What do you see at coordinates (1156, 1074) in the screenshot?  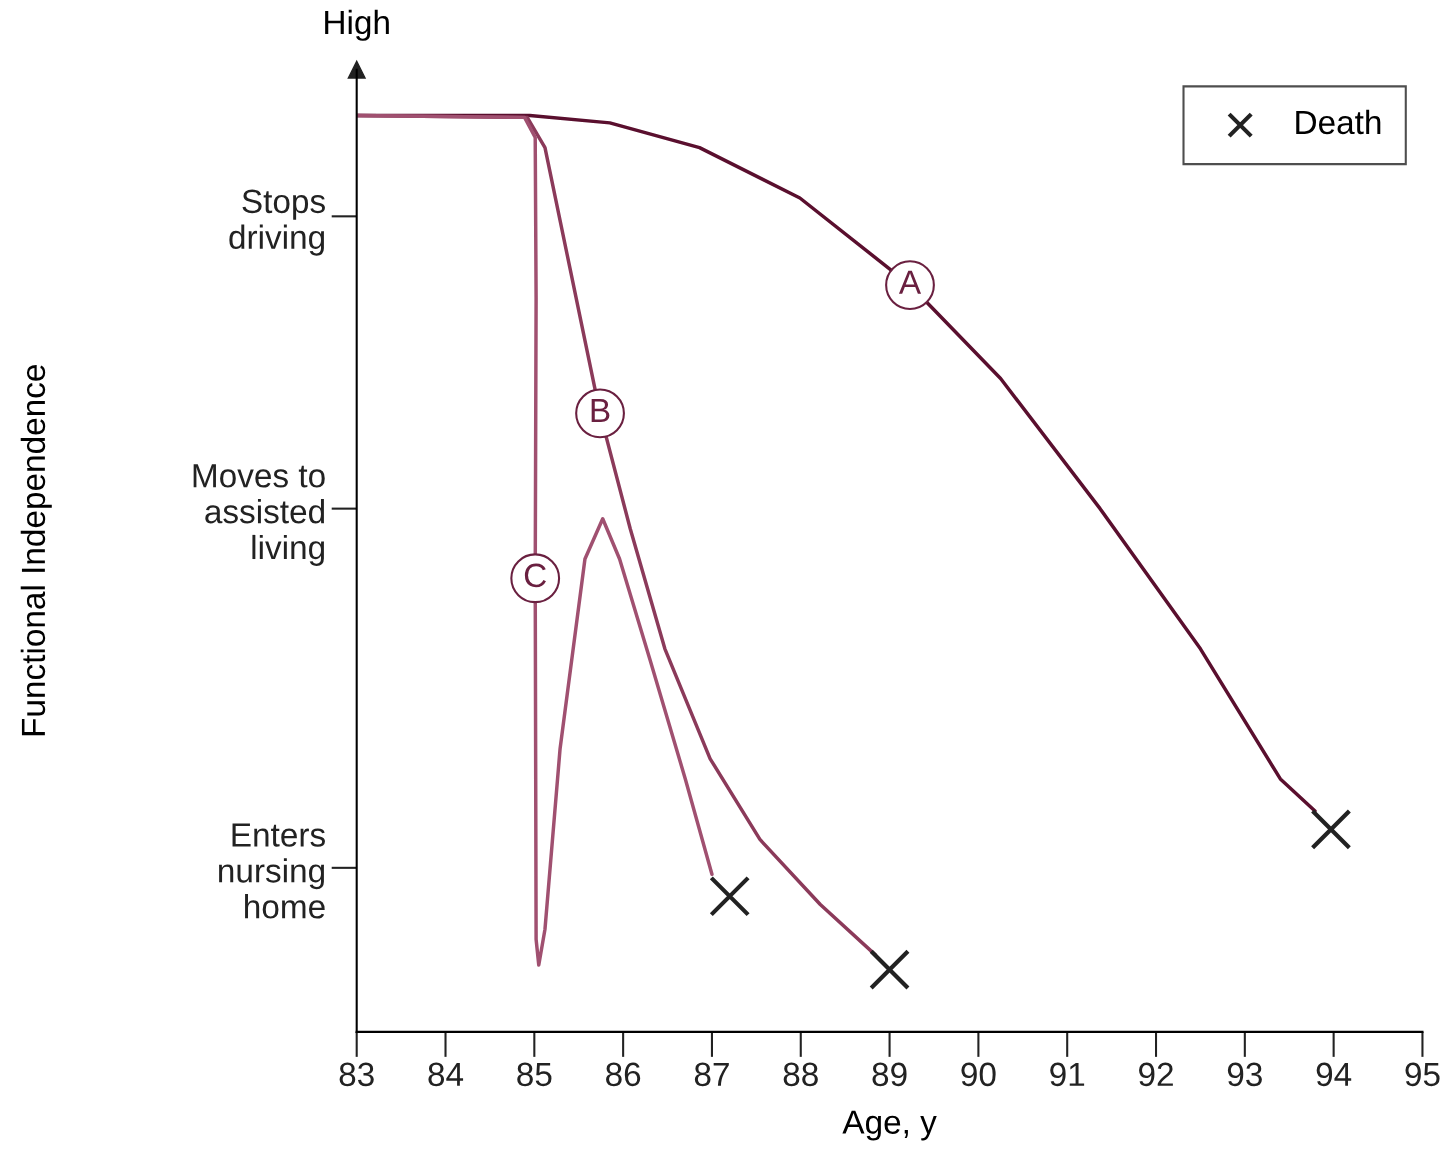 I see `x-tick-label: 92` at bounding box center [1156, 1074].